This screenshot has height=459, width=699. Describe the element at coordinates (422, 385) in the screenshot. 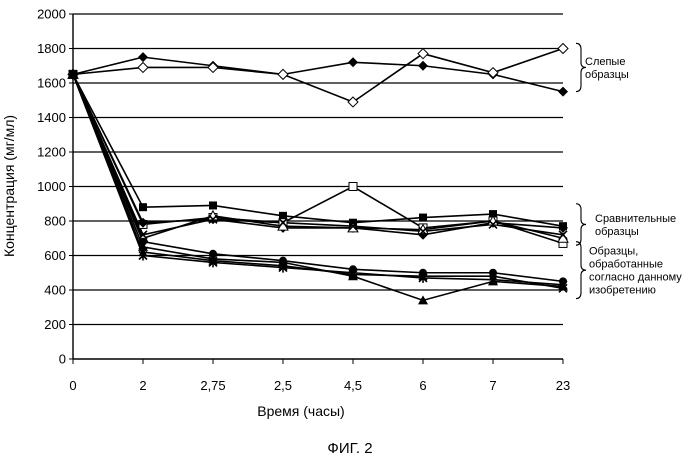

I see `x-tick-label: 6` at that location.